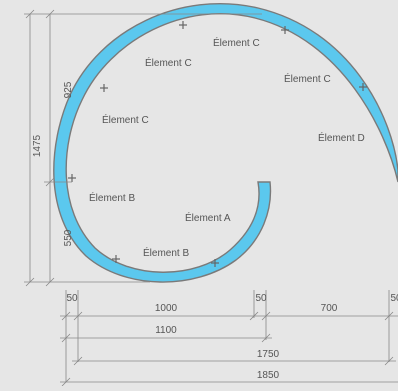 This screenshot has width=398, height=391. Describe the element at coordinates (72, 298) in the screenshot. I see `dim-gap-left: 50` at that location.